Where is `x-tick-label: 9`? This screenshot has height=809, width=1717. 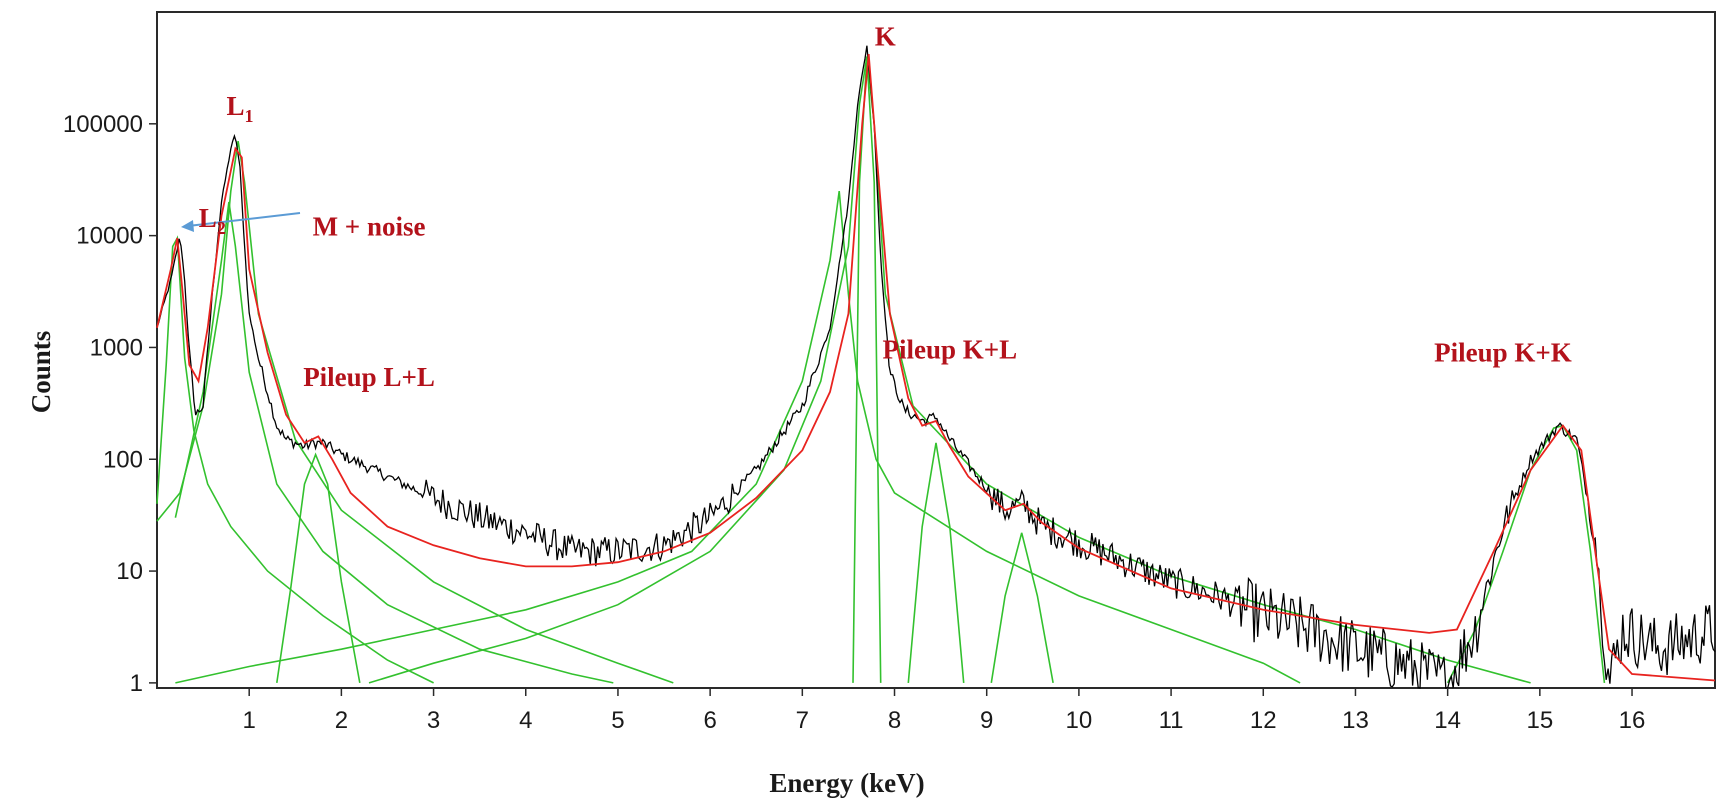 x-tick-label: 9 is located at coordinates (986, 720).